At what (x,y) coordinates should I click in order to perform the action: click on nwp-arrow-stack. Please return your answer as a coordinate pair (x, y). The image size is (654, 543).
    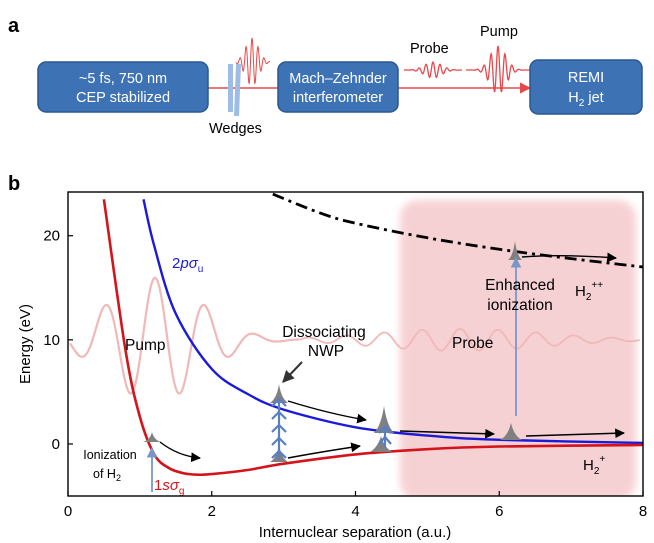
    Looking at the image, I should click on (279, 428).